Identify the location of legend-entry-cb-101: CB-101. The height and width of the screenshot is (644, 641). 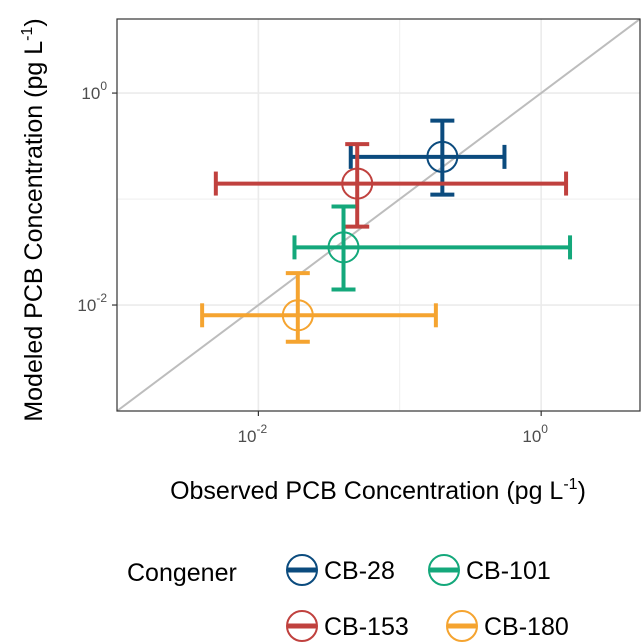
(489, 570).